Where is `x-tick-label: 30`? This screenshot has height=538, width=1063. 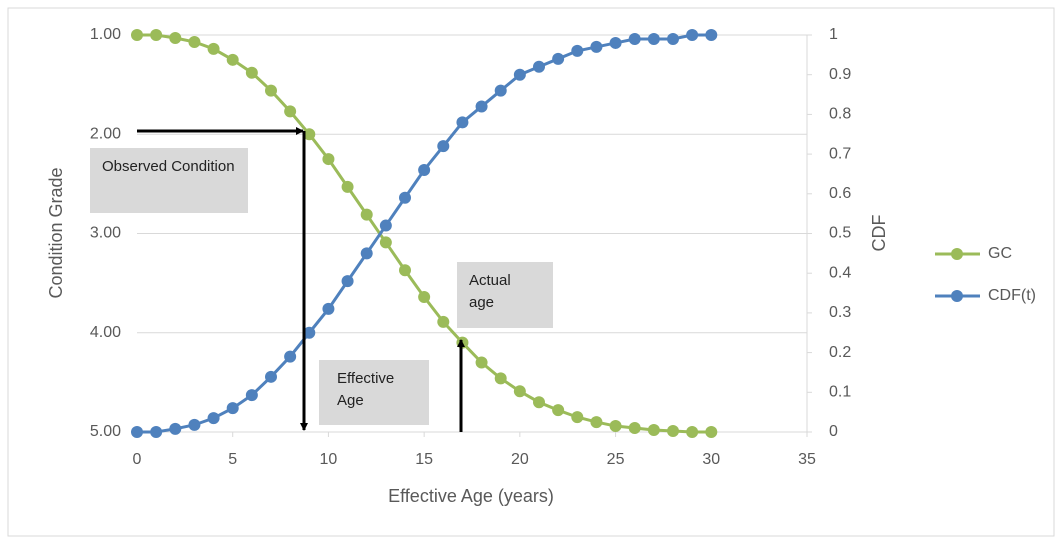
x-tick-label: 30 is located at coordinates (711, 459).